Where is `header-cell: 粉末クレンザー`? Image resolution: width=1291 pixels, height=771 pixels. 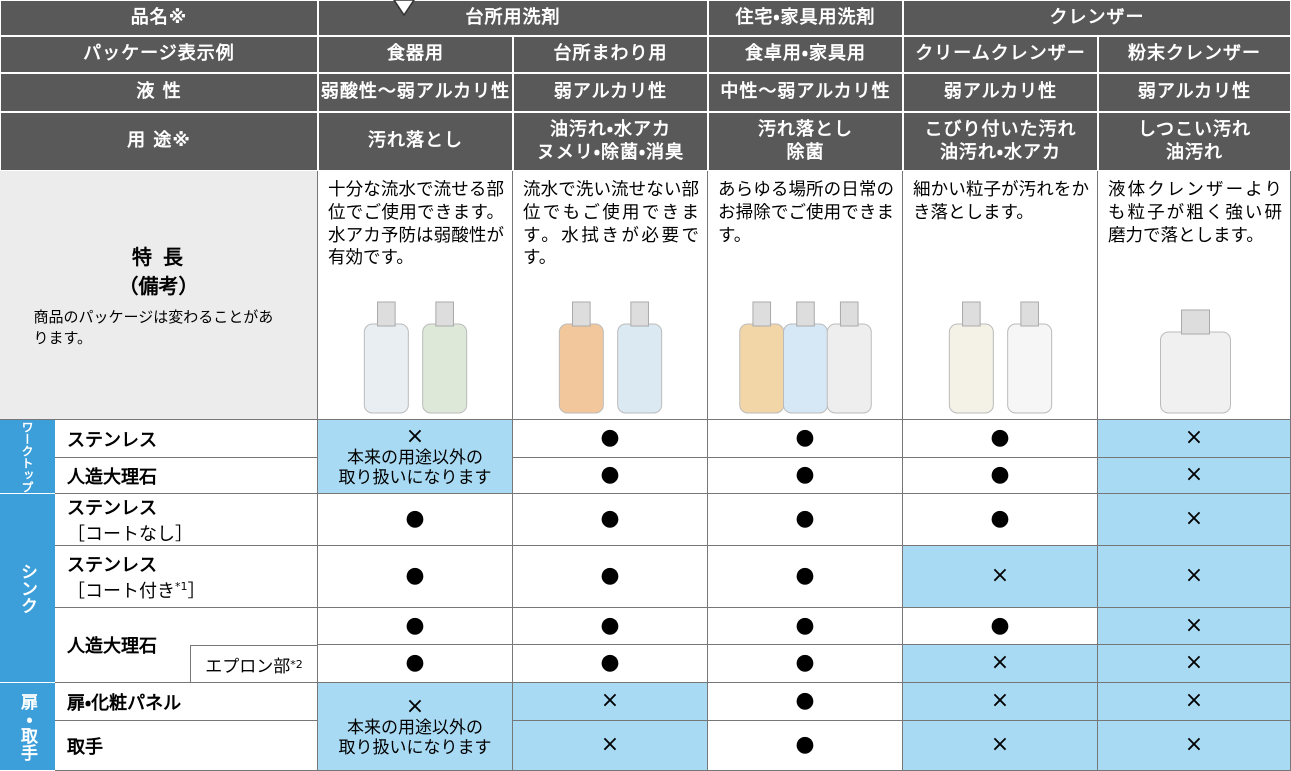
header-cell: 粉末クレンザー is located at coordinates (1194, 54).